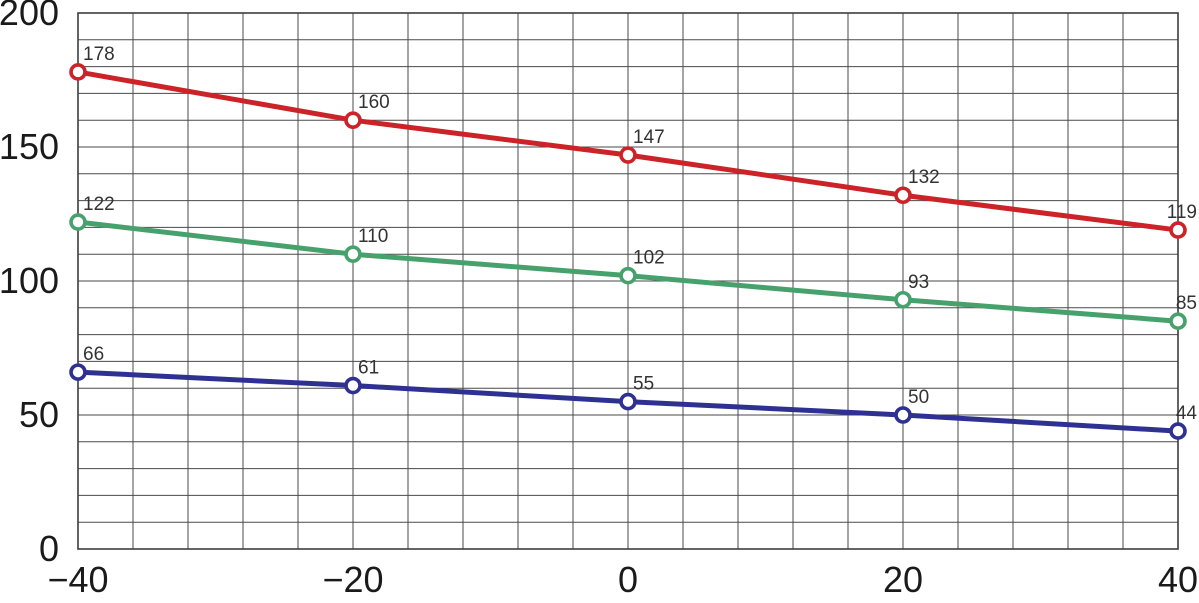 The image size is (1199, 603). I want to click on x-tick-label: −40, so click(77, 579).